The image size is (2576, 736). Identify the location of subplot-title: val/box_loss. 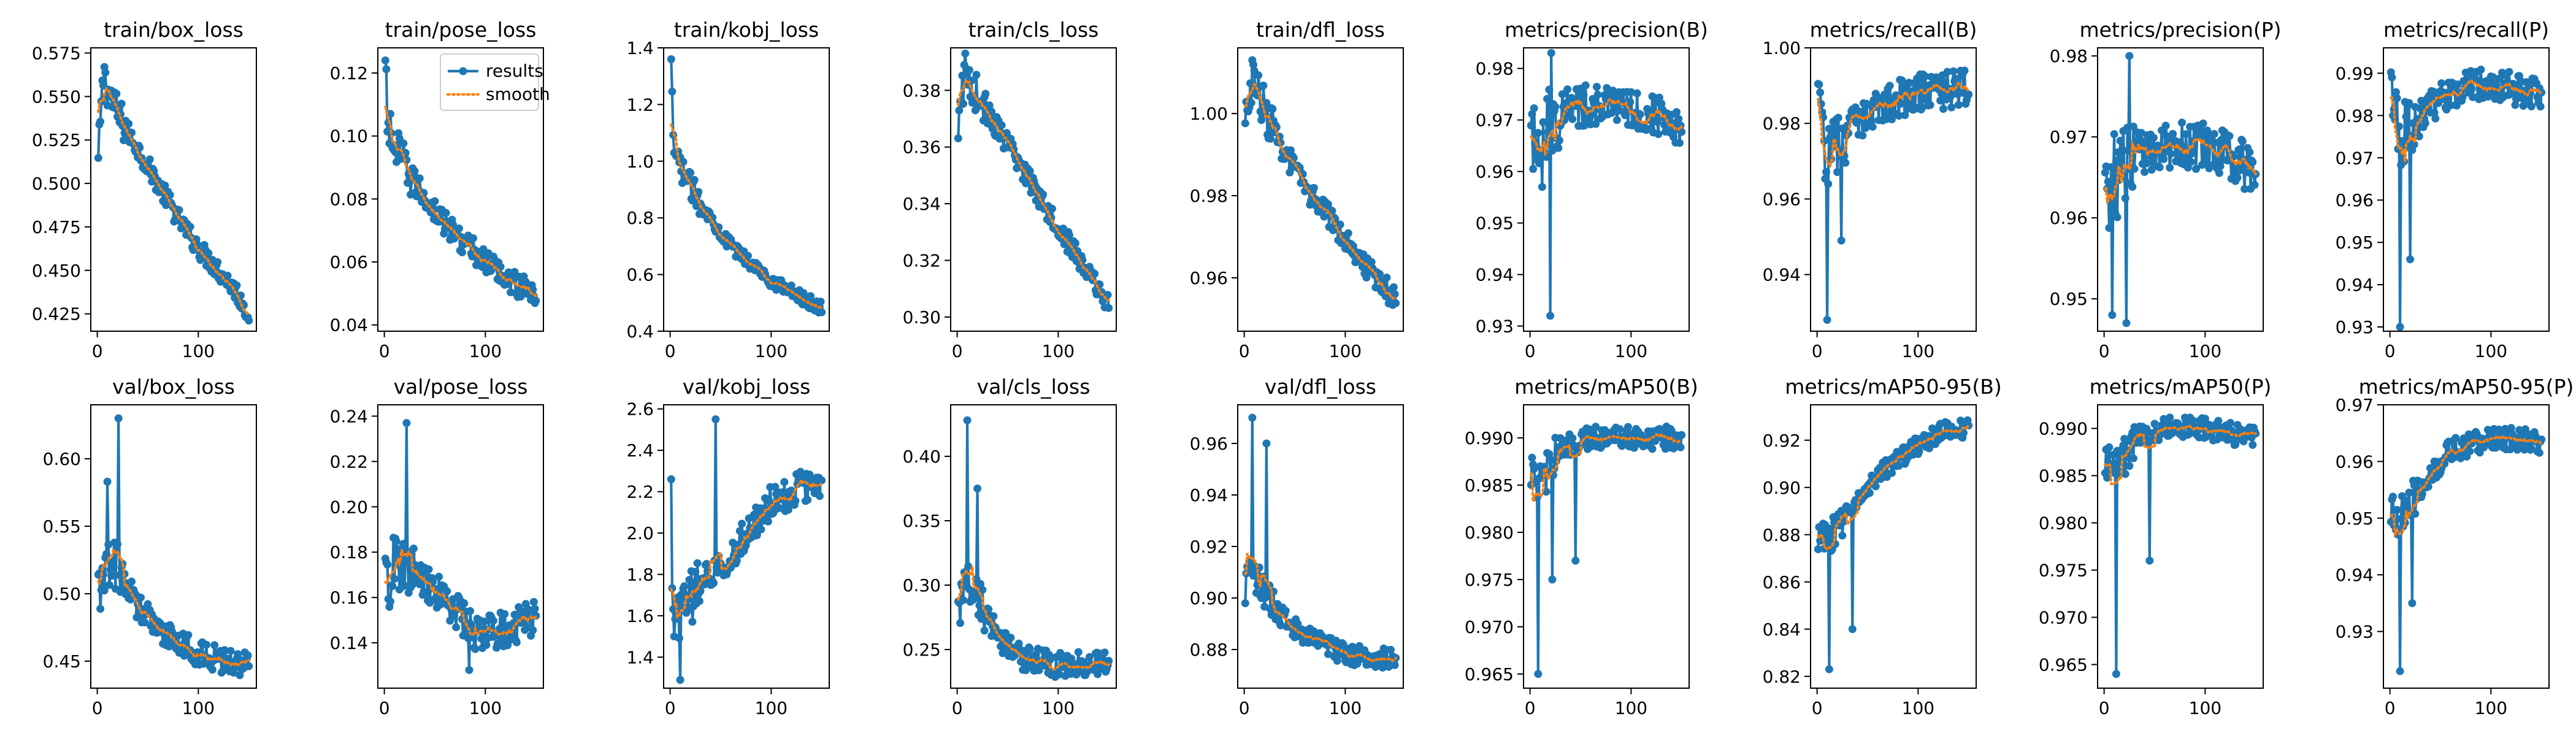
(173, 387).